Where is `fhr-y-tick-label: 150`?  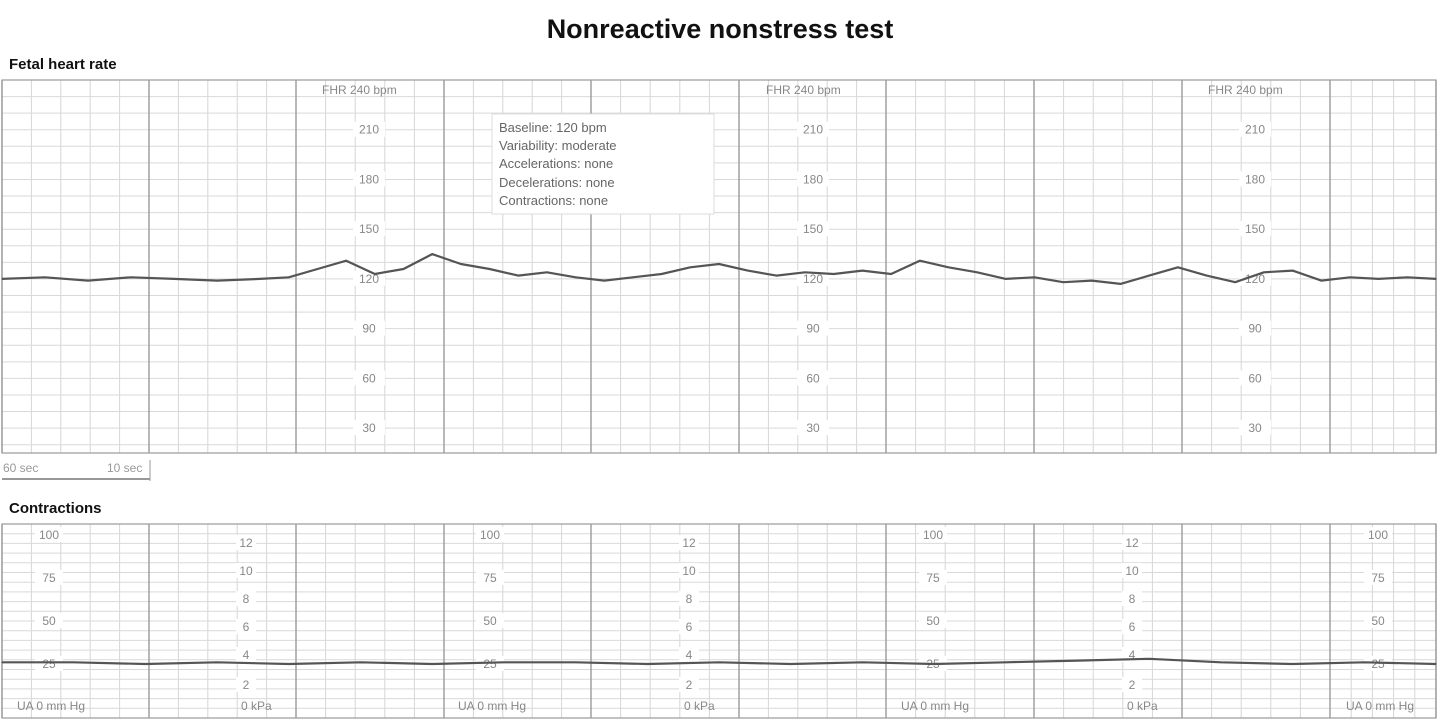 fhr-y-tick-label: 150 is located at coordinates (813, 229).